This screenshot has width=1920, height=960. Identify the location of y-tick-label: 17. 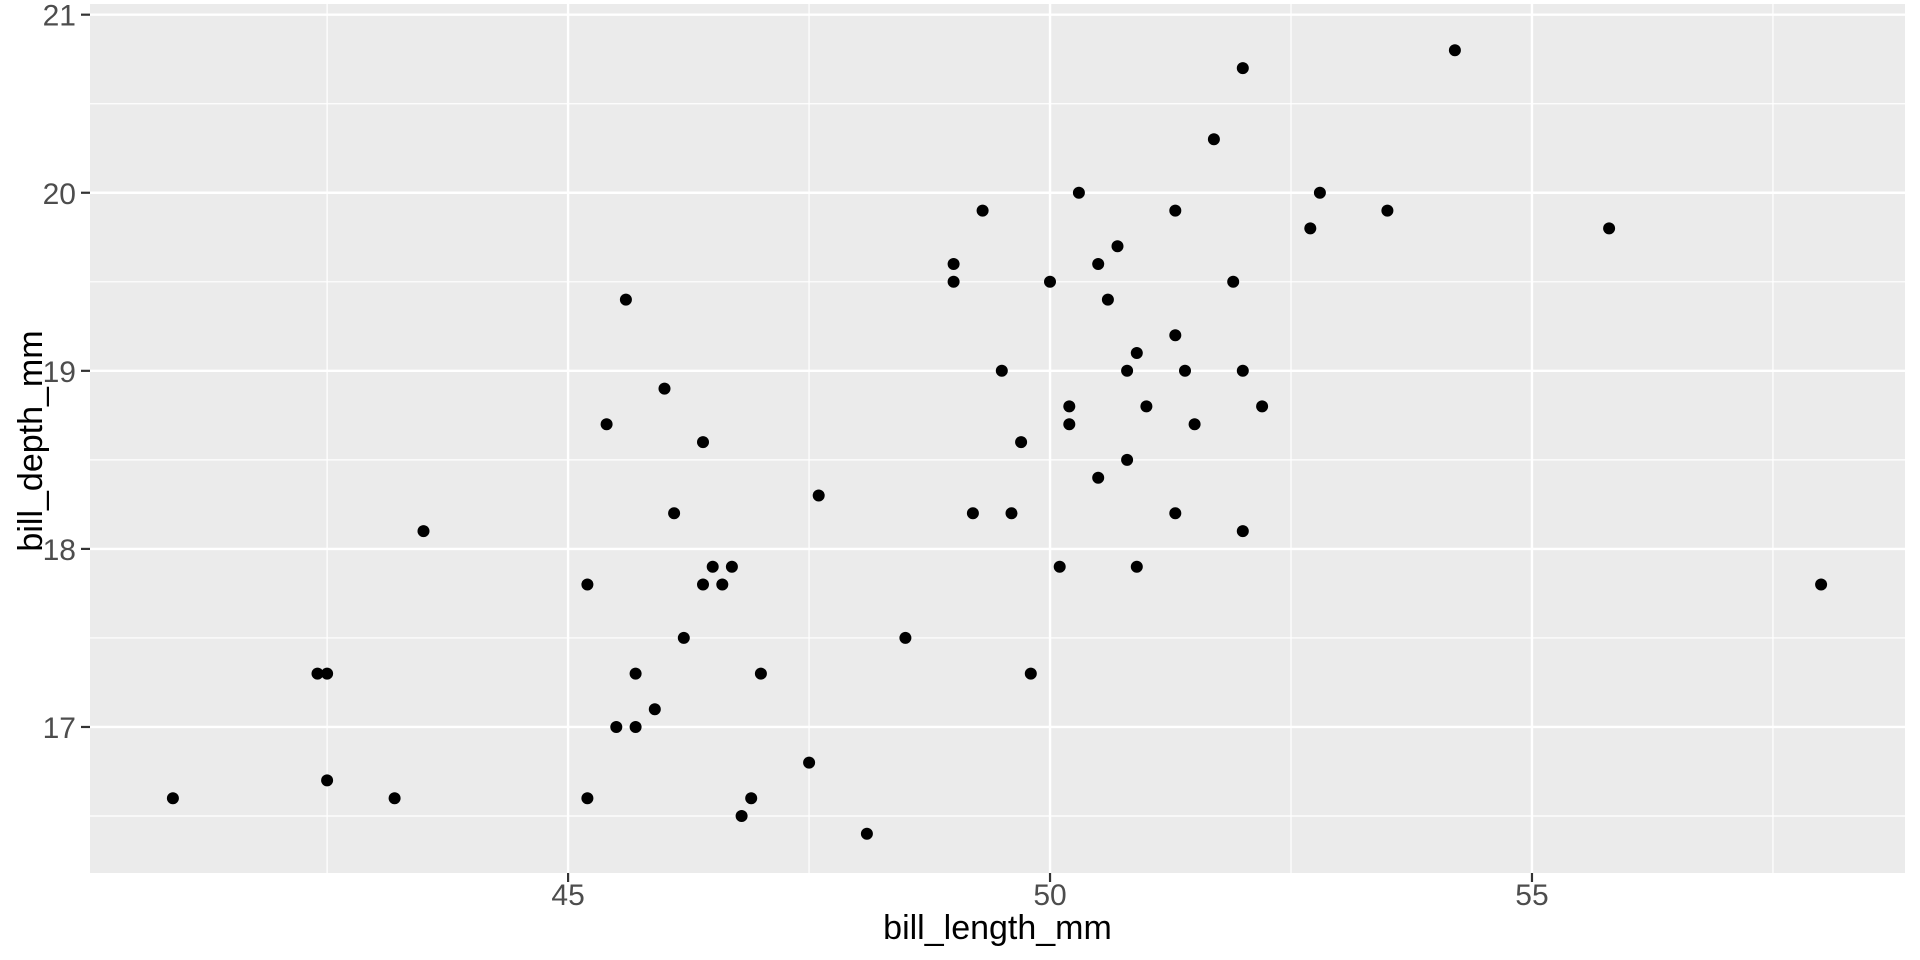
(59, 728).